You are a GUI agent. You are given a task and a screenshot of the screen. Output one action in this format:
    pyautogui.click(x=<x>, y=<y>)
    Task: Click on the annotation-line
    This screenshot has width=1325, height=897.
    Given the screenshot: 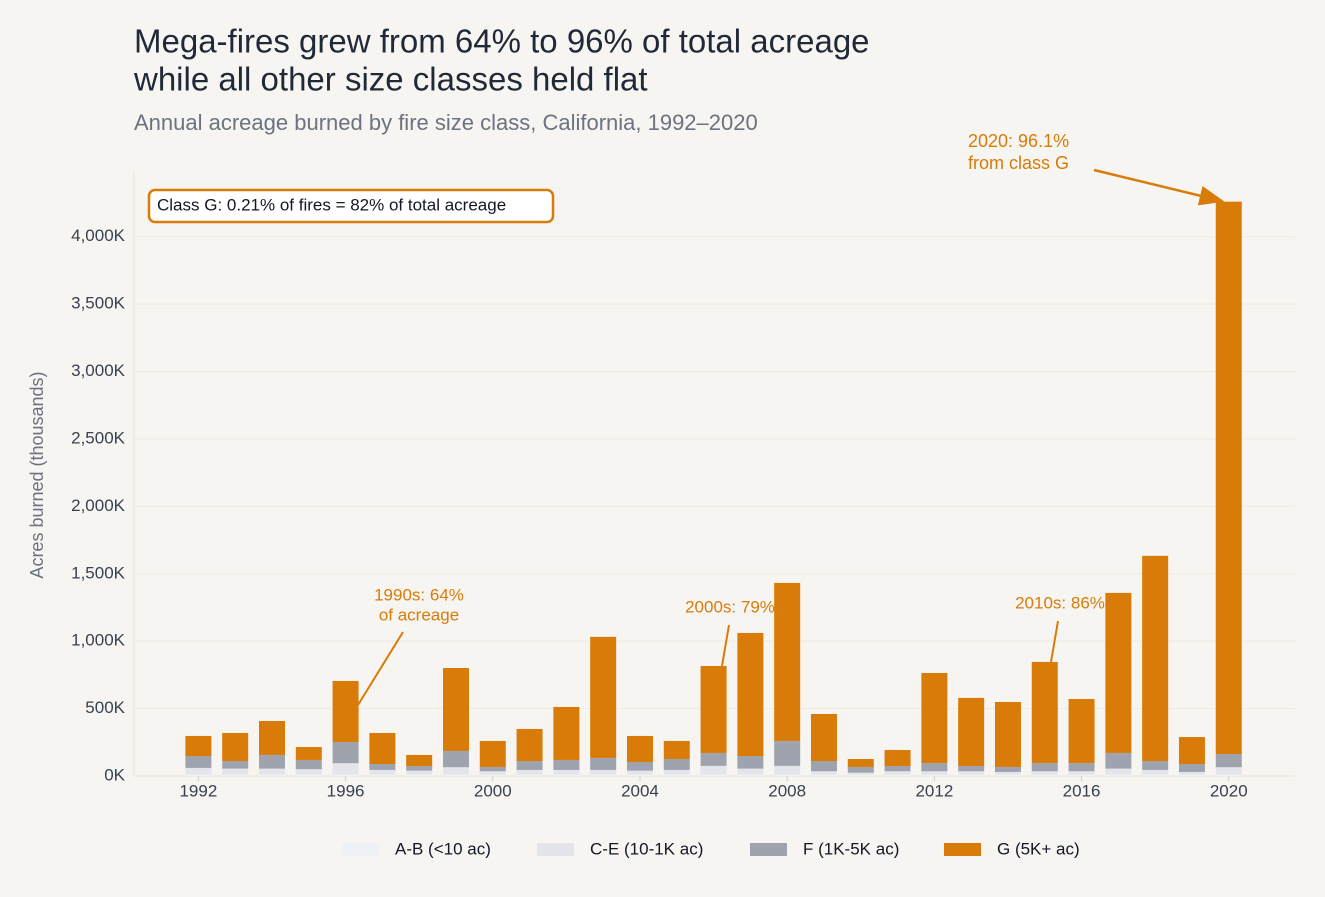 What is the action you would take?
    pyautogui.click(x=725, y=645)
    